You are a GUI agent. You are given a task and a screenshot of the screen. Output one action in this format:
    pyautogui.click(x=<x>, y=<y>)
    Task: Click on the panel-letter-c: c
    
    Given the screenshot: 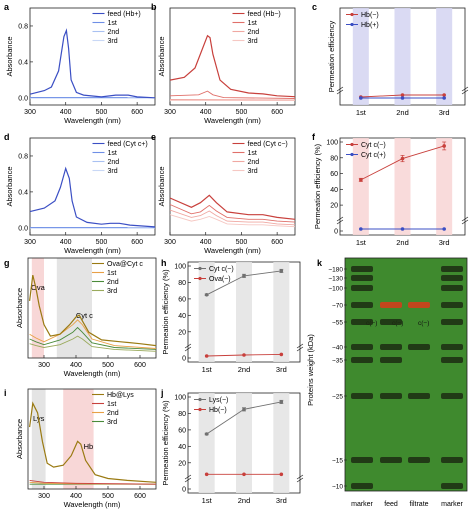 What is the action you would take?
    pyautogui.click(x=314, y=7)
    